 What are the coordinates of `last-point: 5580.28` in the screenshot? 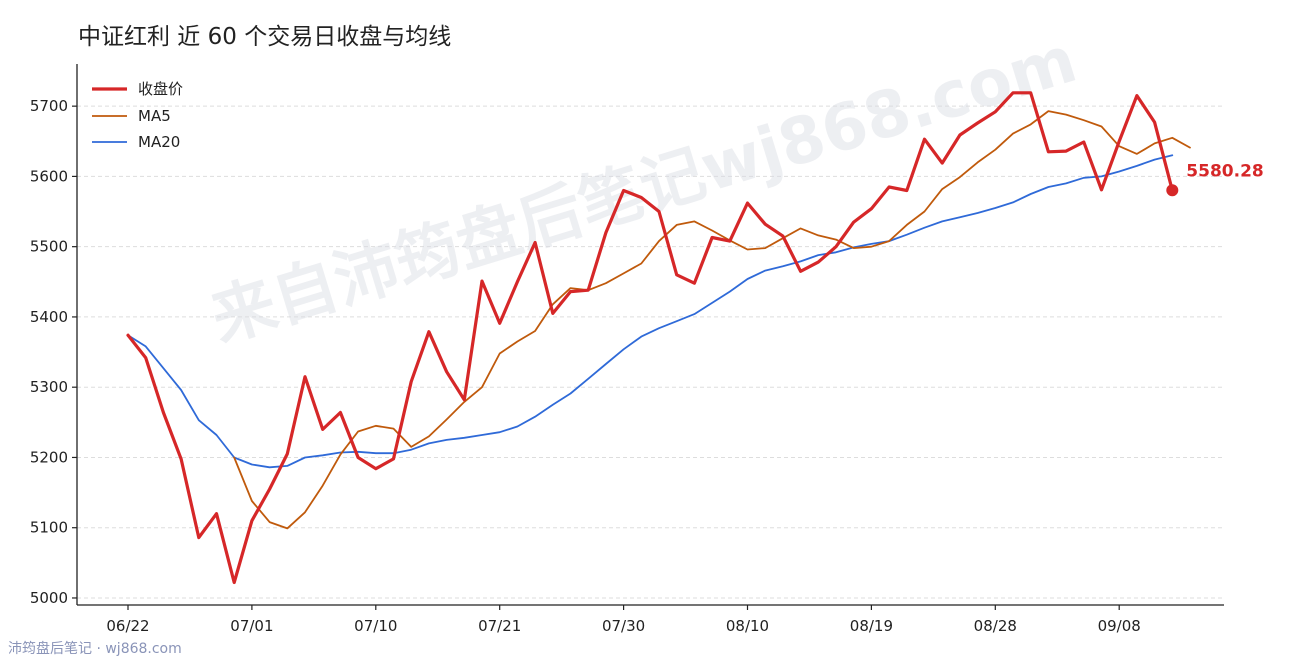 It's located at (1215, 179).